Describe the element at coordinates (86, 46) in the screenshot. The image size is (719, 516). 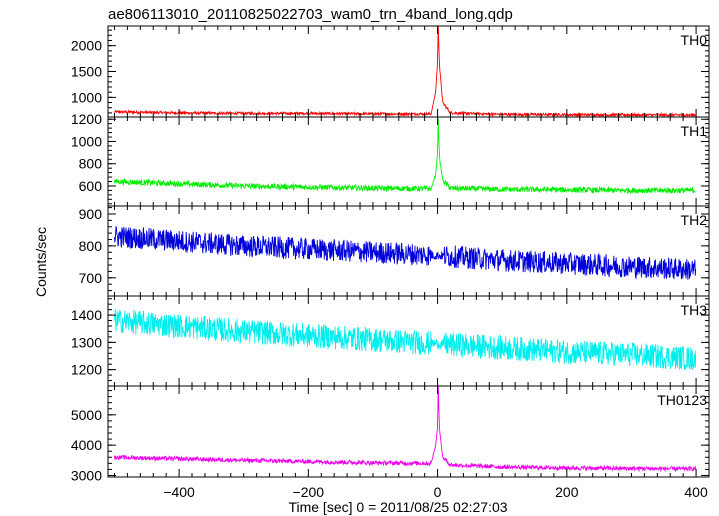
I see `y-tick-label: 2000` at that location.